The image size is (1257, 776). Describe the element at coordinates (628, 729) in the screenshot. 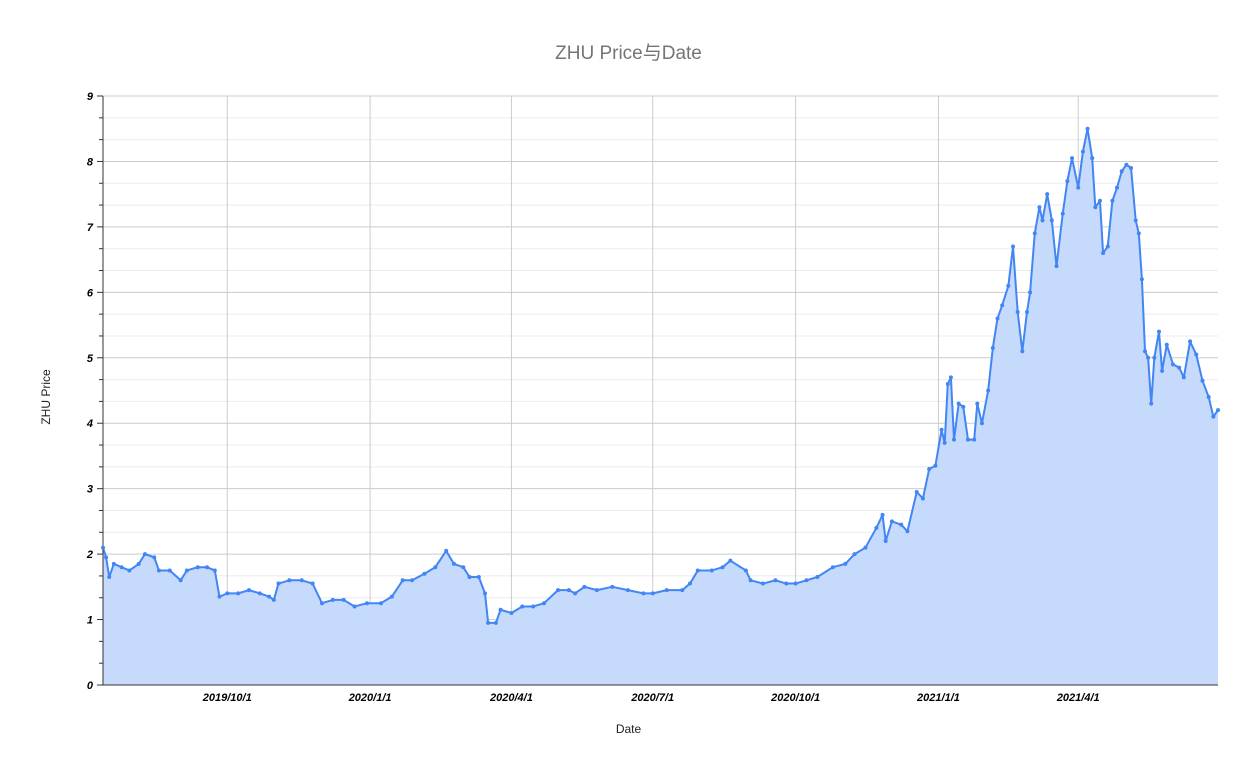

I see `x-axis-title: Date` at that location.